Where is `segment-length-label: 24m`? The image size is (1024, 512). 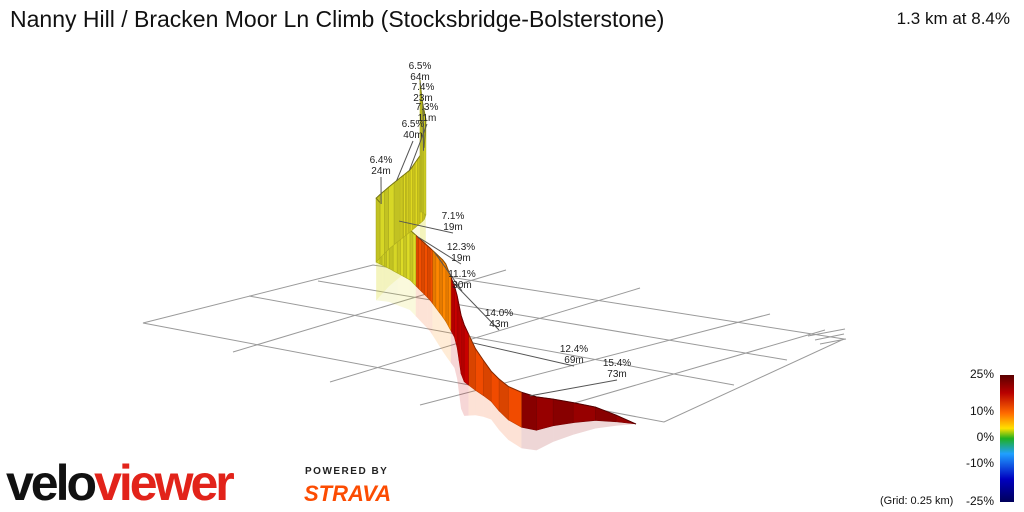
segment-length-label: 24m is located at coordinates (380, 171).